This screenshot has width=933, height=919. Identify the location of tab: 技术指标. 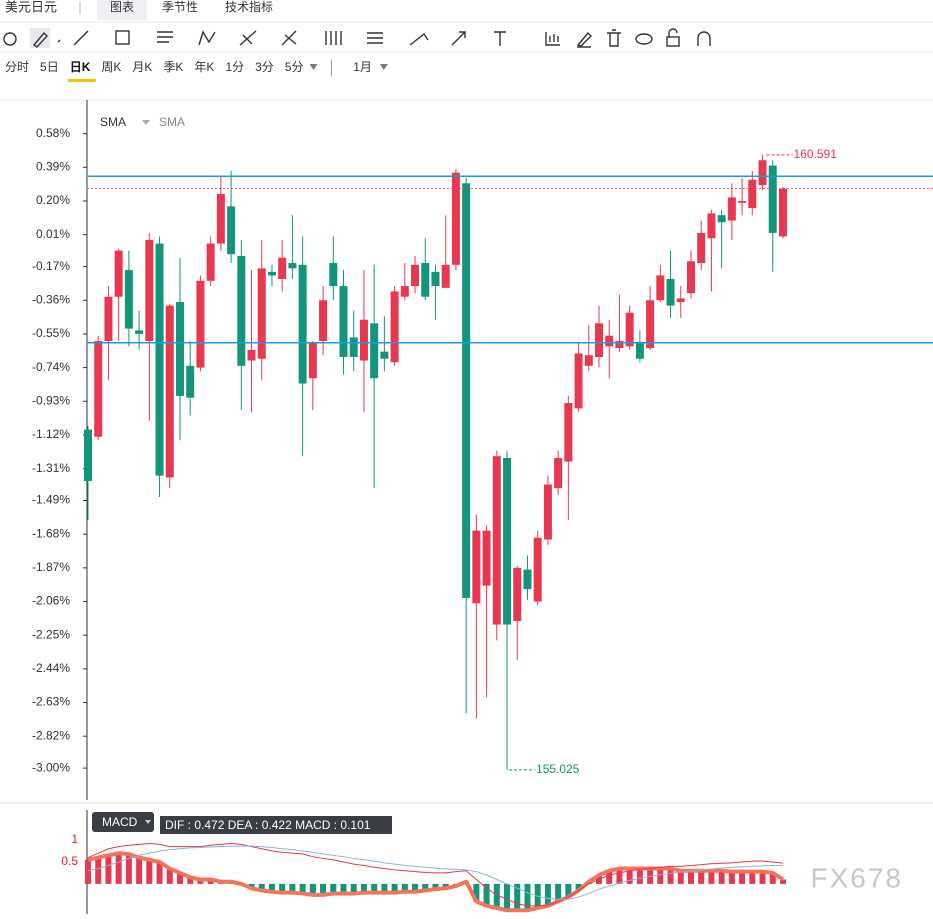
(249, 7).